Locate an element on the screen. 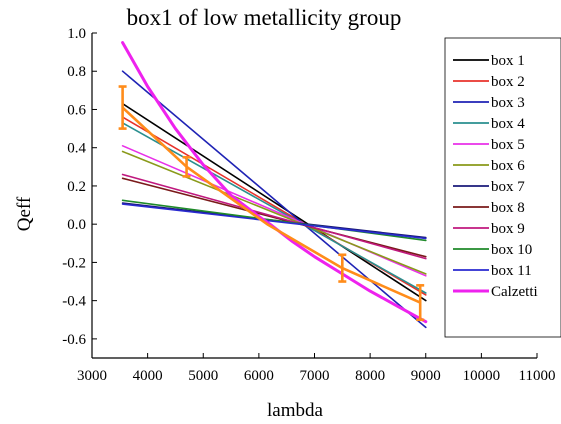 The image size is (561, 424). x-tick-label: 3000 is located at coordinates (92, 376).